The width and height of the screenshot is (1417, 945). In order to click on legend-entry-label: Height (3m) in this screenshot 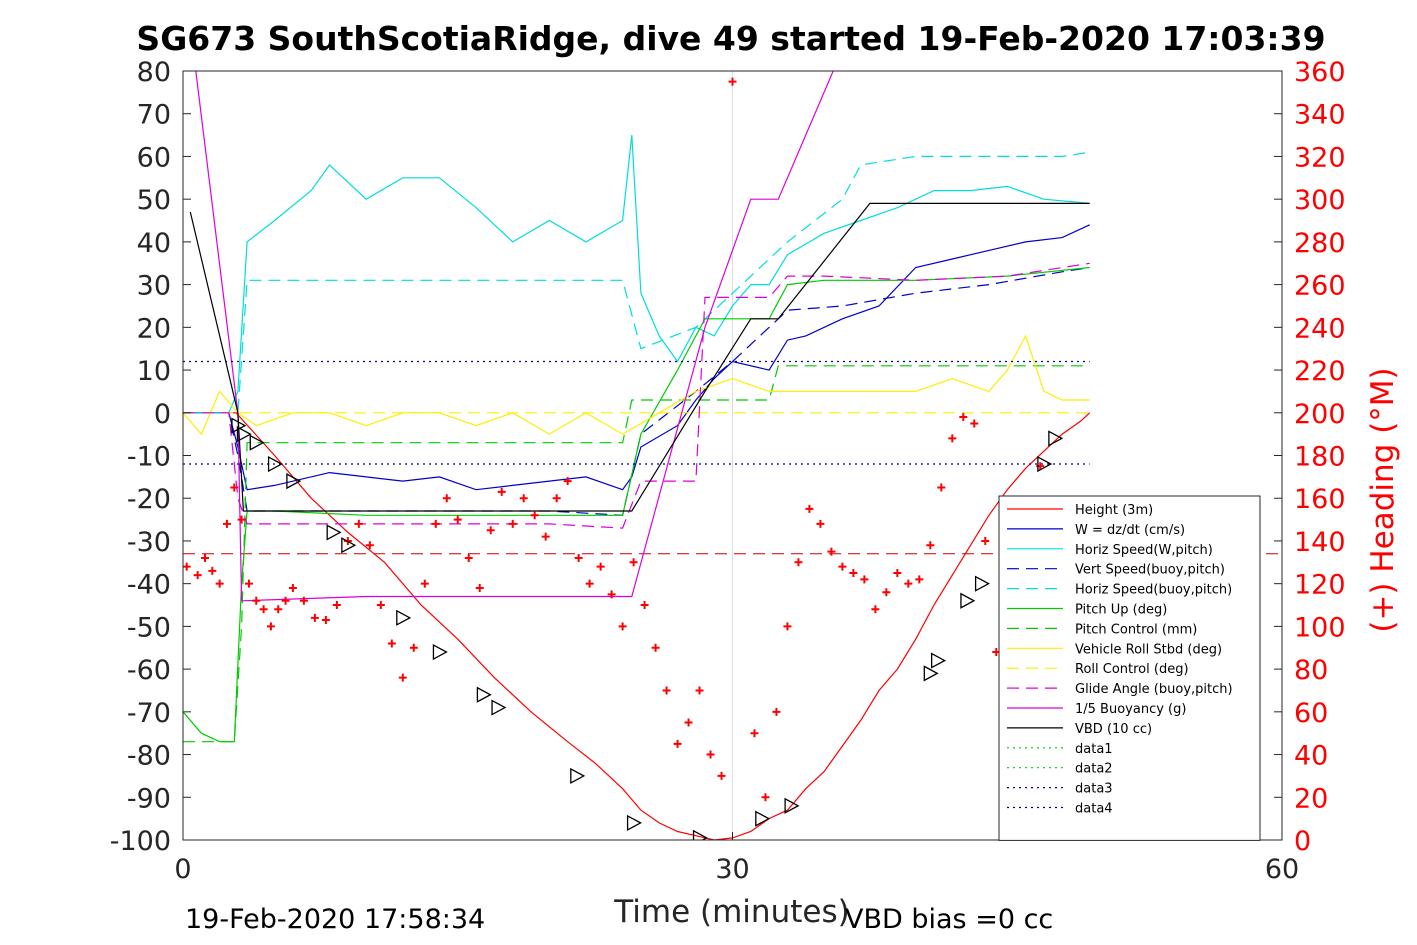, I will do `click(1114, 510)`.